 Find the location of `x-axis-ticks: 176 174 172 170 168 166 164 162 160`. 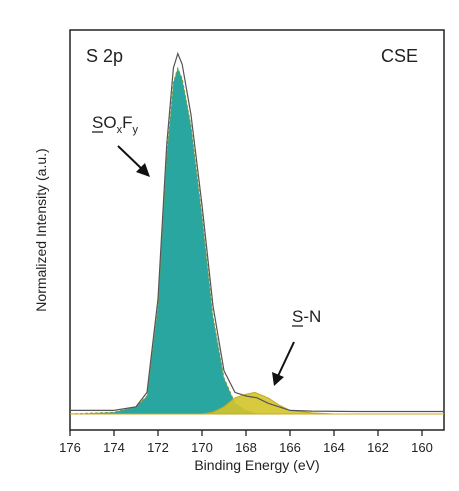

x-axis-ticks: 176 174 172 170 168 166 164 162 160 is located at coordinates (246, 442).